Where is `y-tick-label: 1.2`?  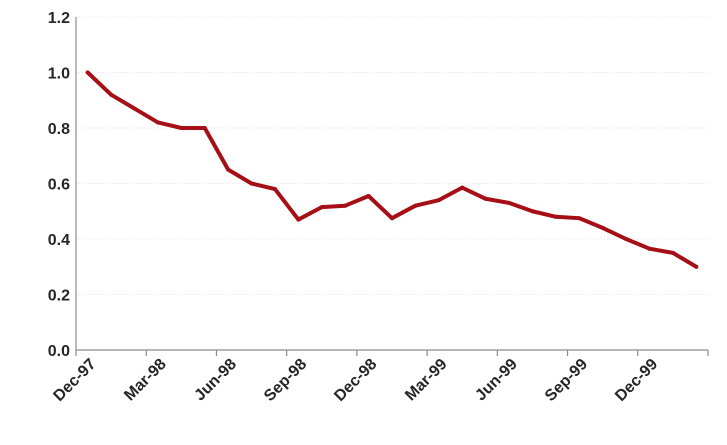 y-tick-label: 1.2 is located at coordinates (59, 18).